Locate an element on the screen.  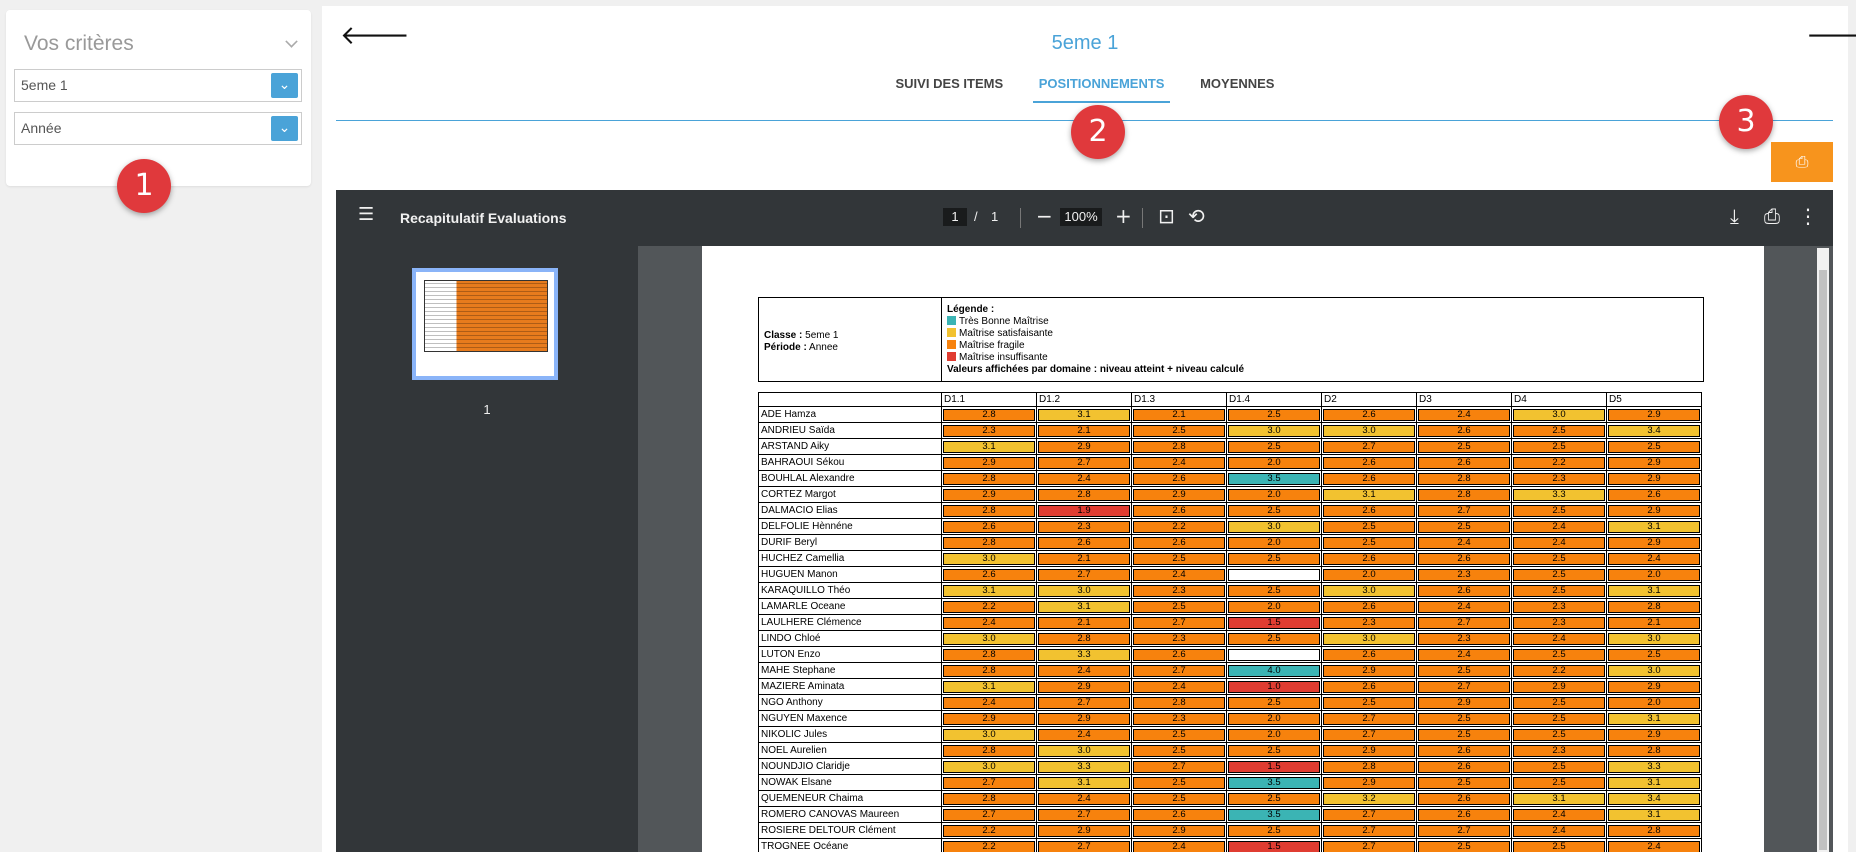
score-value: 3.3 is located at coordinates (1654, 766).